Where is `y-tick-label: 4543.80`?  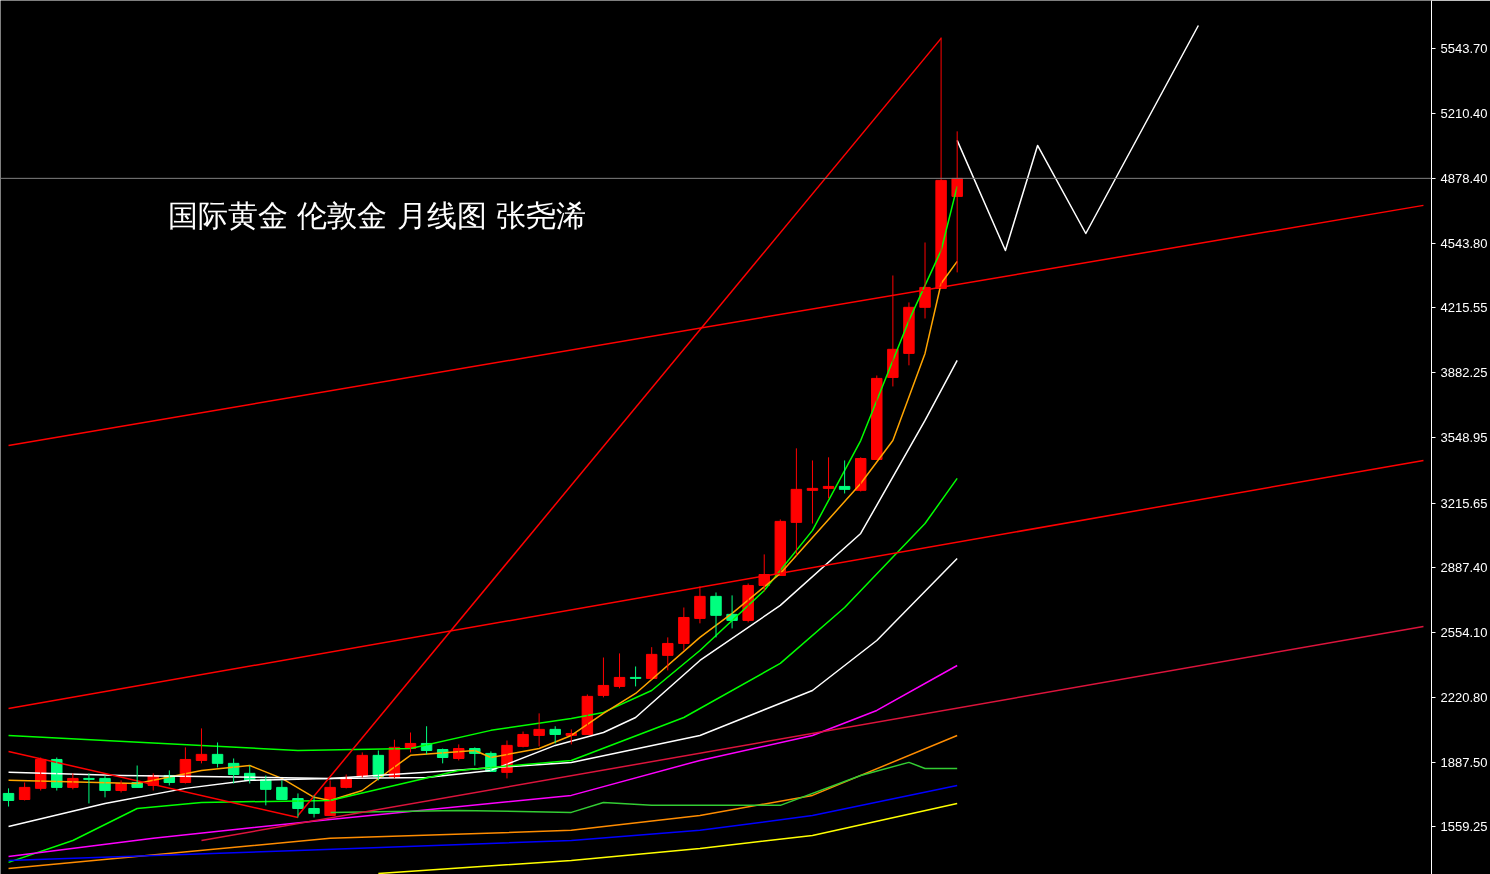
y-tick-label: 4543.80 is located at coordinates (1464, 244).